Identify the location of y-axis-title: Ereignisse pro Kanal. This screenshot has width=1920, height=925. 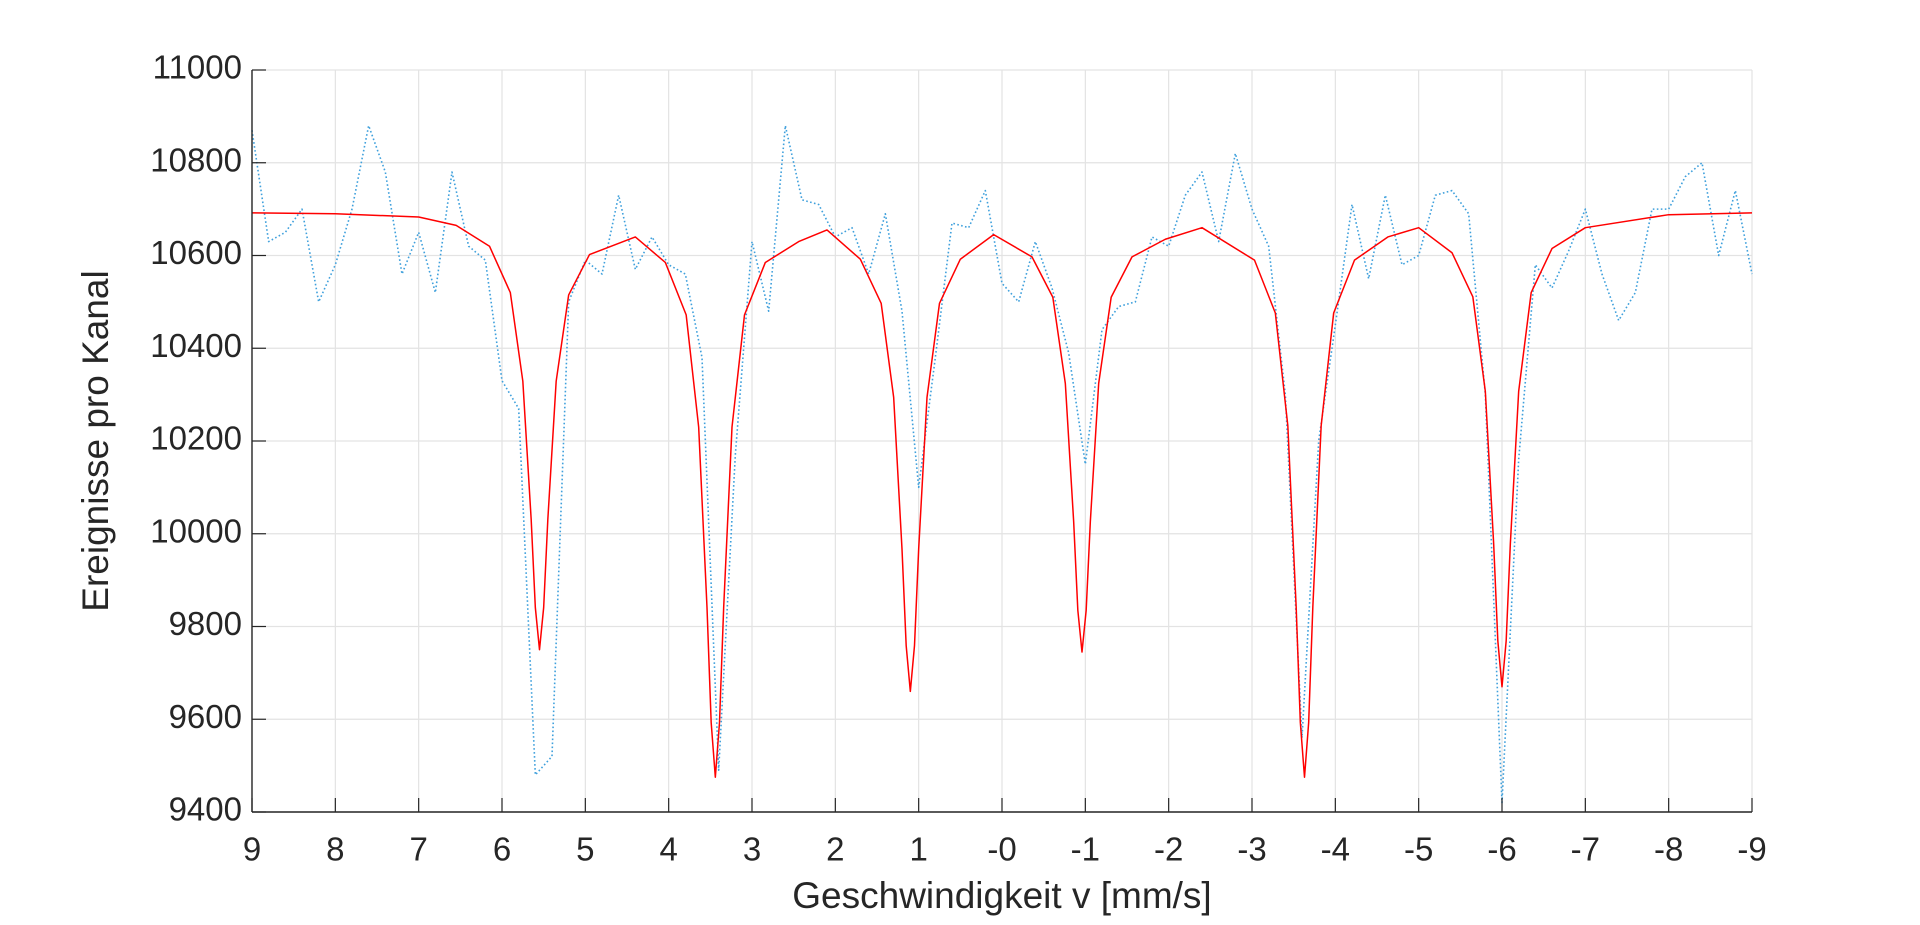
(95, 440).